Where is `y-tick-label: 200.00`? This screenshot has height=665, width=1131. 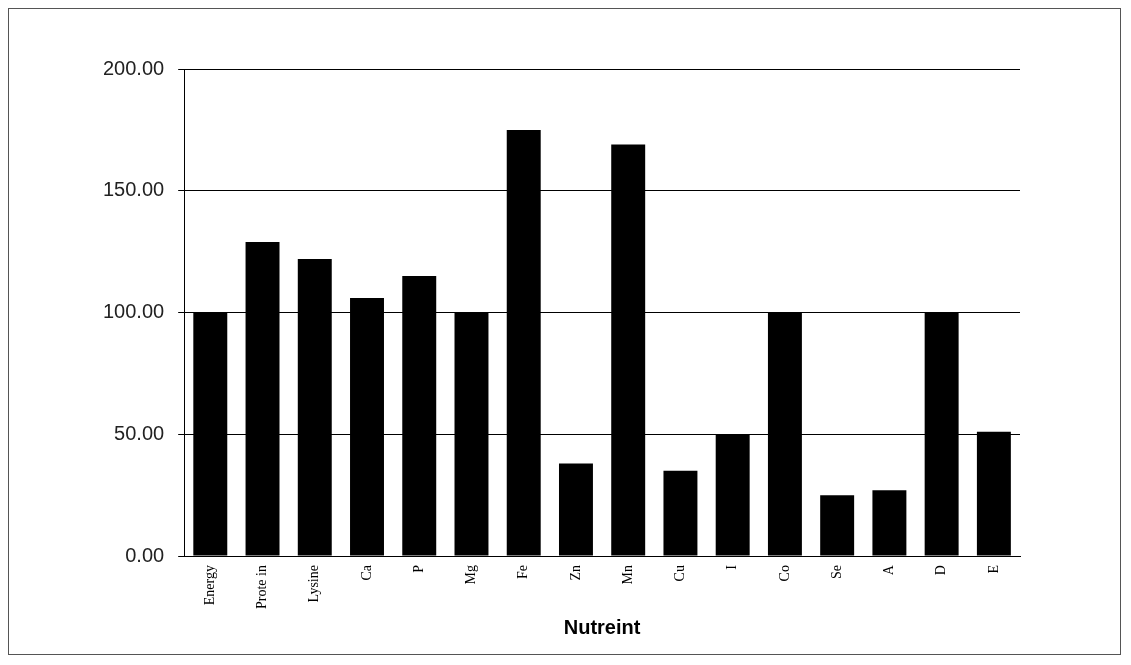 y-tick-label: 200.00 is located at coordinates (134, 67).